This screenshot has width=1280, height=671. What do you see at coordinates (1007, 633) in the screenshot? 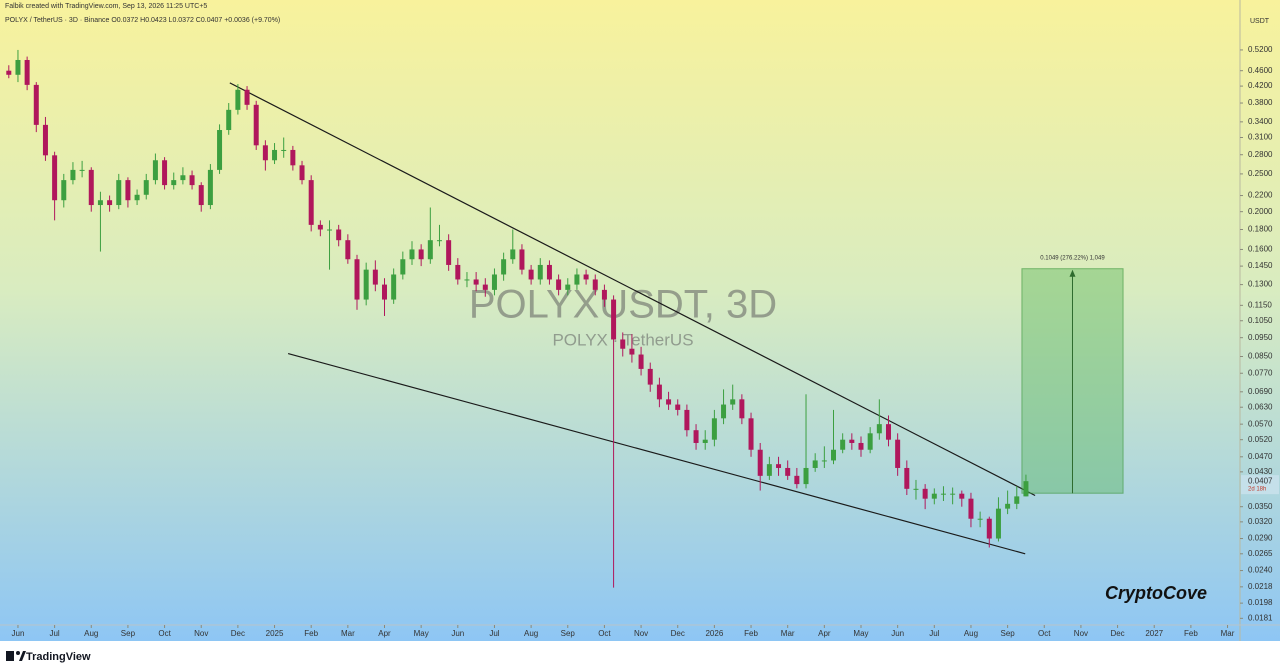
I see `x-tick-label: Sep` at bounding box center [1007, 633].